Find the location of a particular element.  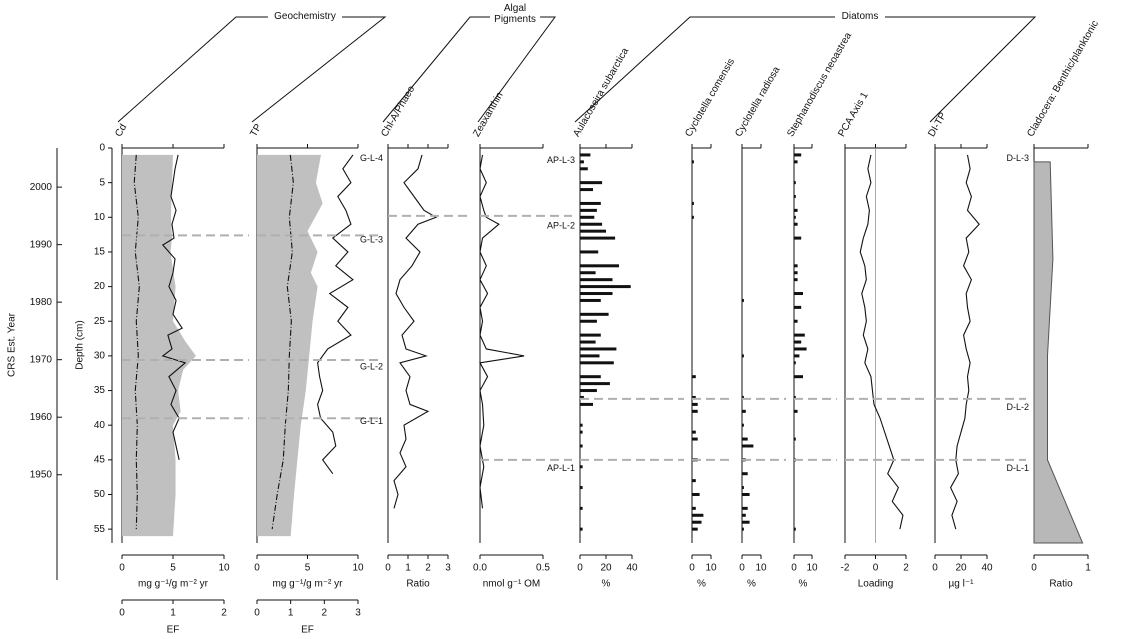

y-tick-label: 30 is located at coordinates (100, 356).